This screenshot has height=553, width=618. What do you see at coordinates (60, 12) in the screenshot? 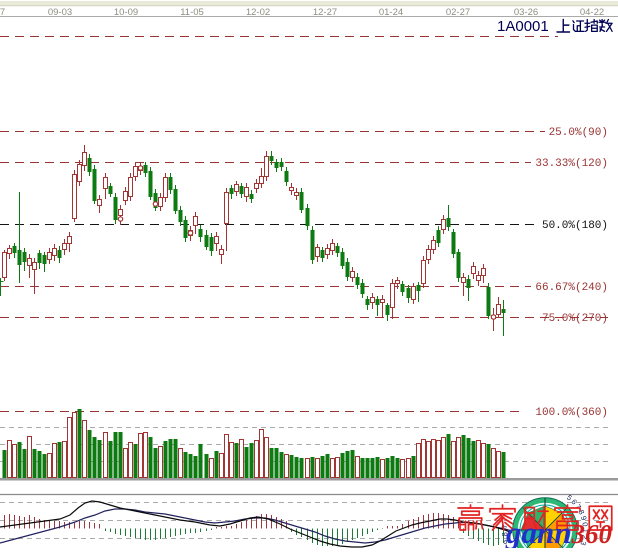
I see `svg-text: 09-03` at bounding box center [60, 12].